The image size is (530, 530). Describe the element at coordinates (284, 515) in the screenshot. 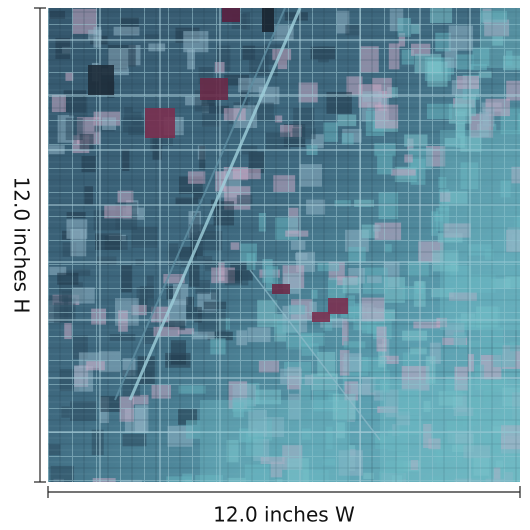

I see `width-label: 12.0 inches W` at that location.